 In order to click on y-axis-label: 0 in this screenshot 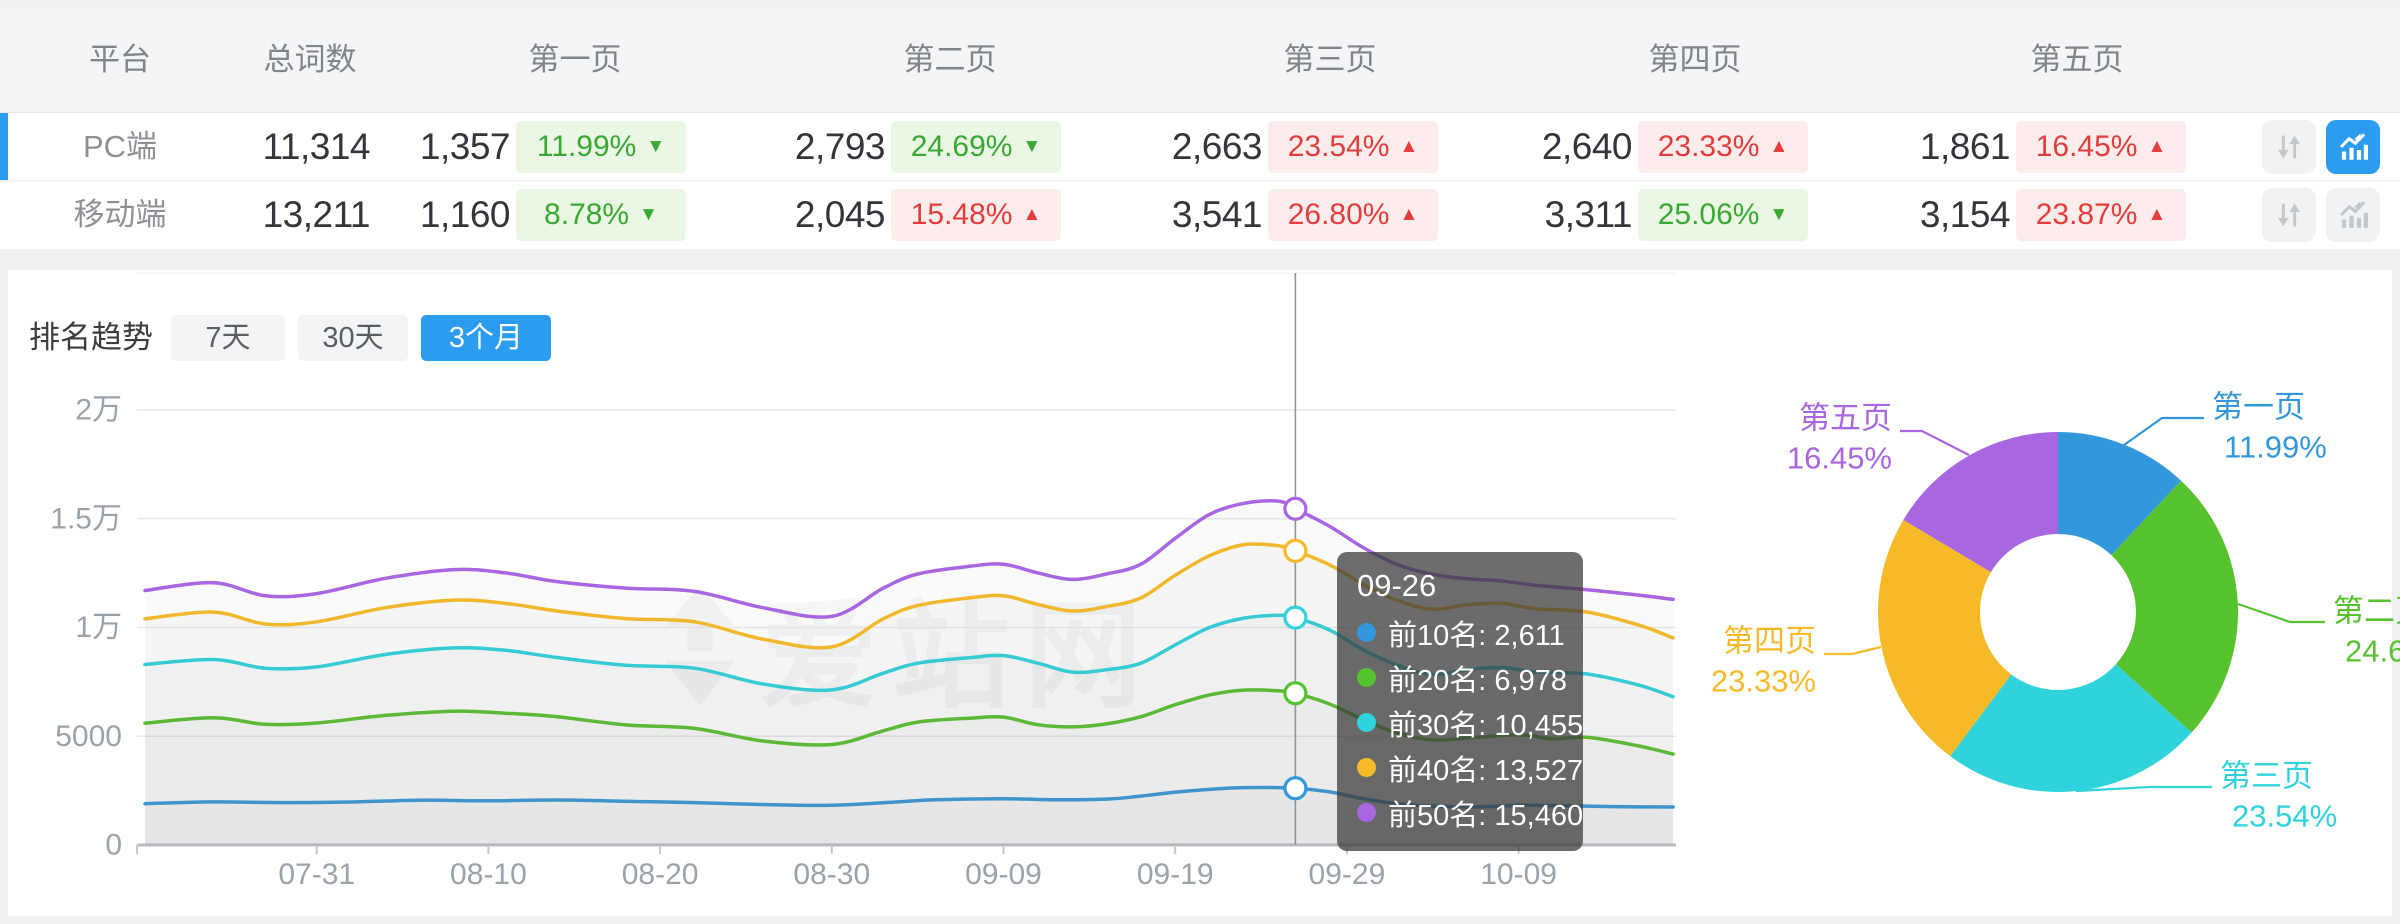, I will do `click(113, 845)`.